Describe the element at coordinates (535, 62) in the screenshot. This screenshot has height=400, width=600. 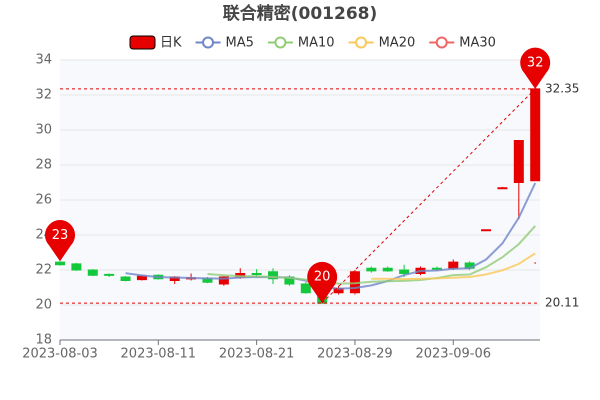
I see `mark-pin-label: 32` at that location.